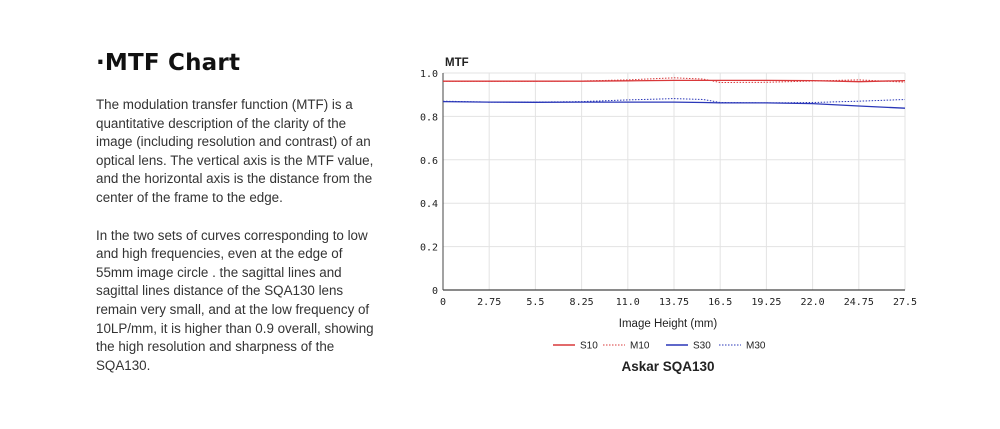 The image size is (1000, 429). Describe the element at coordinates (535, 302) in the screenshot. I see `x-tick-label: 5.5` at that location.